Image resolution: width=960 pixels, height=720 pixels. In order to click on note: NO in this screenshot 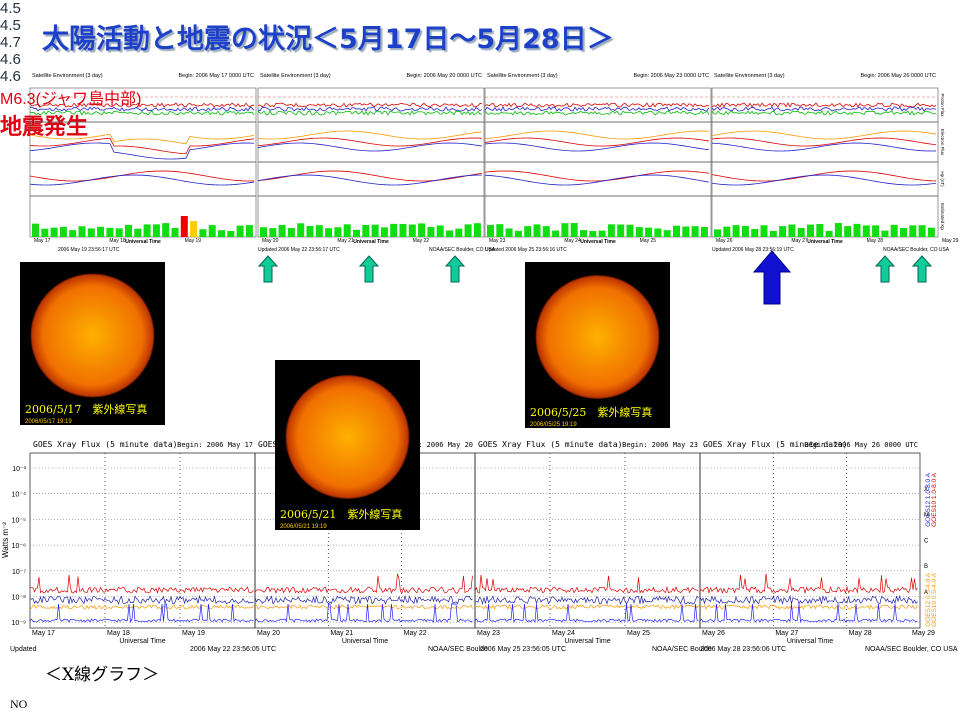, I will do `click(19, 704)`.